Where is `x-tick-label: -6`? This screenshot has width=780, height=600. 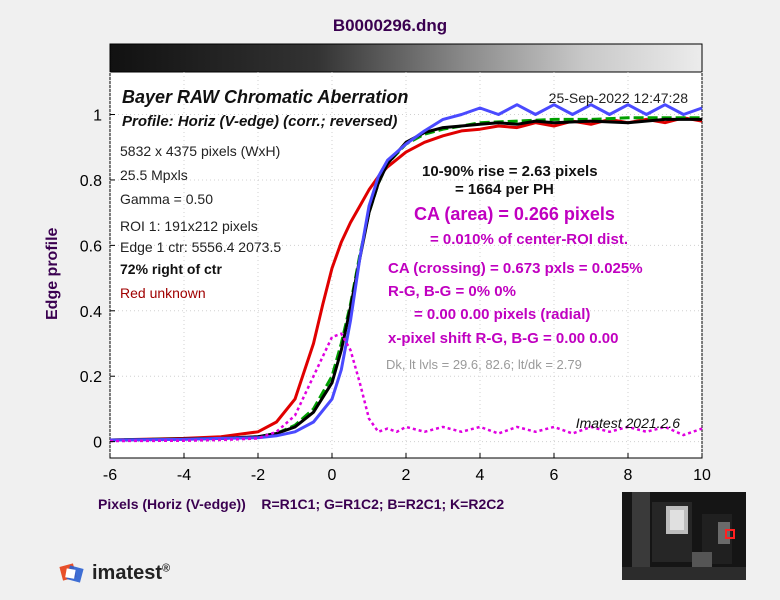
x-tick-label: -6 is located at coordinates (110, 475).